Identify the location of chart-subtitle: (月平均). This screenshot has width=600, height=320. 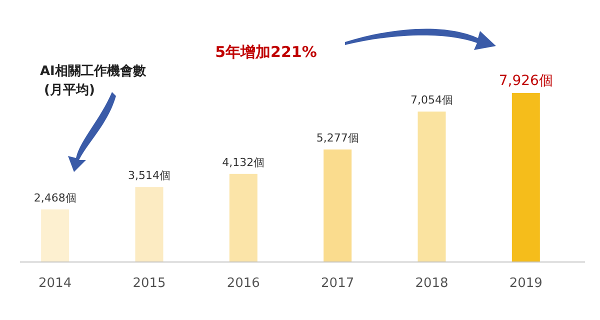
(69, 90).